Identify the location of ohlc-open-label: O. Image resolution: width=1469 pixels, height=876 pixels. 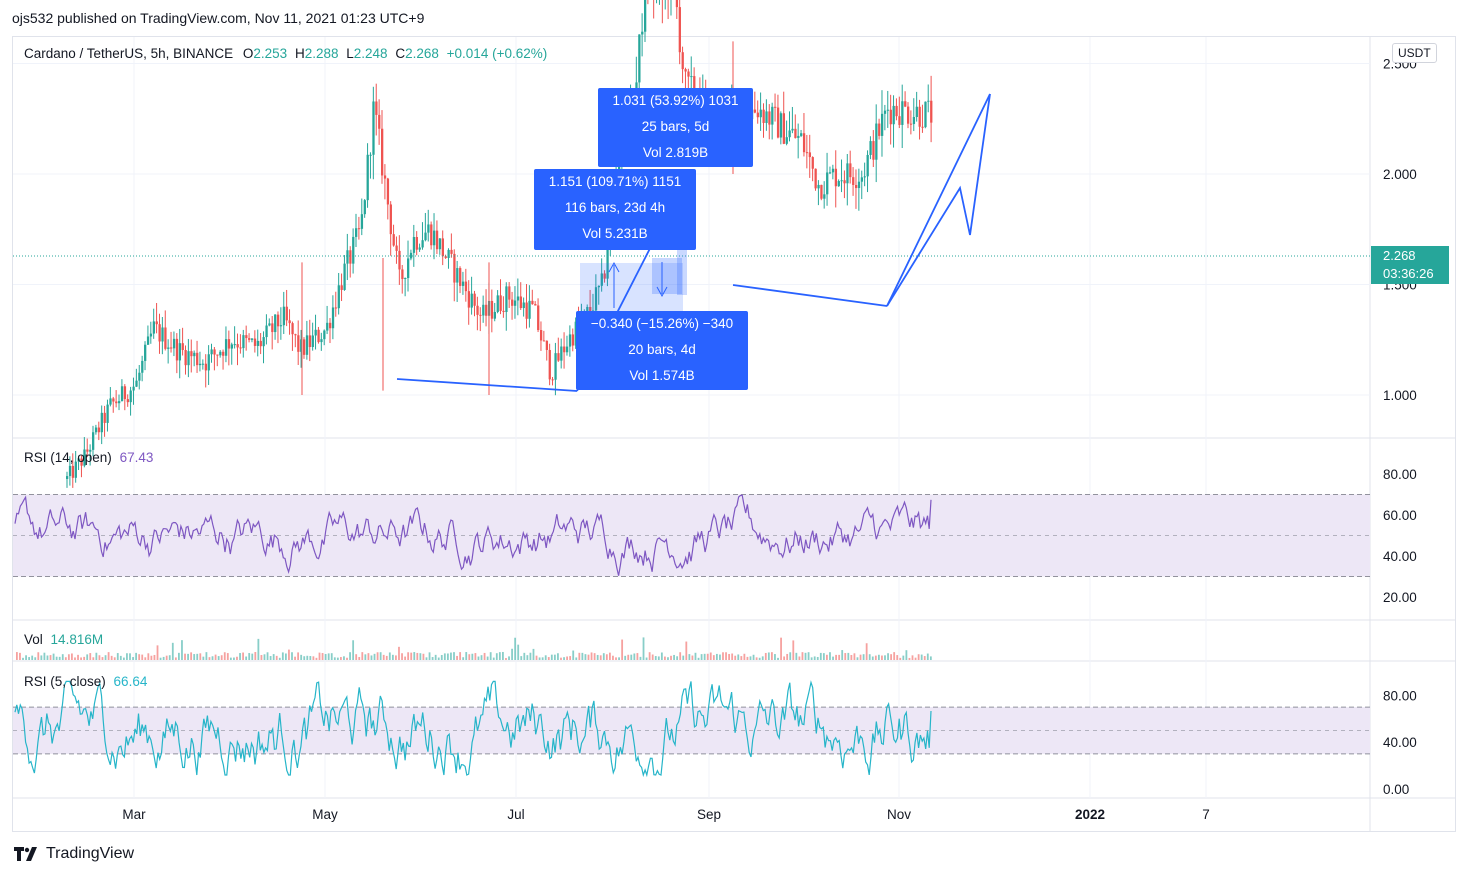
(248, 53).